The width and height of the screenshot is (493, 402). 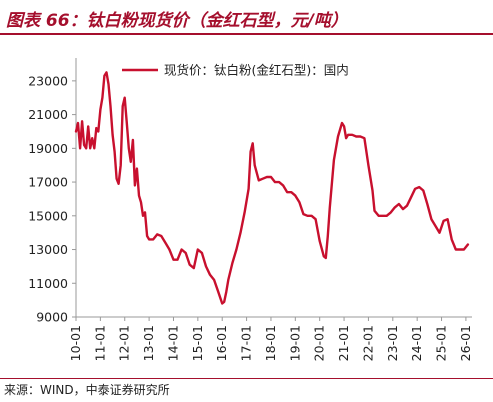 What do you see at coordinates (246, 34) in the screenshot?
I see `title-divider` at bounding box center [246, 34].